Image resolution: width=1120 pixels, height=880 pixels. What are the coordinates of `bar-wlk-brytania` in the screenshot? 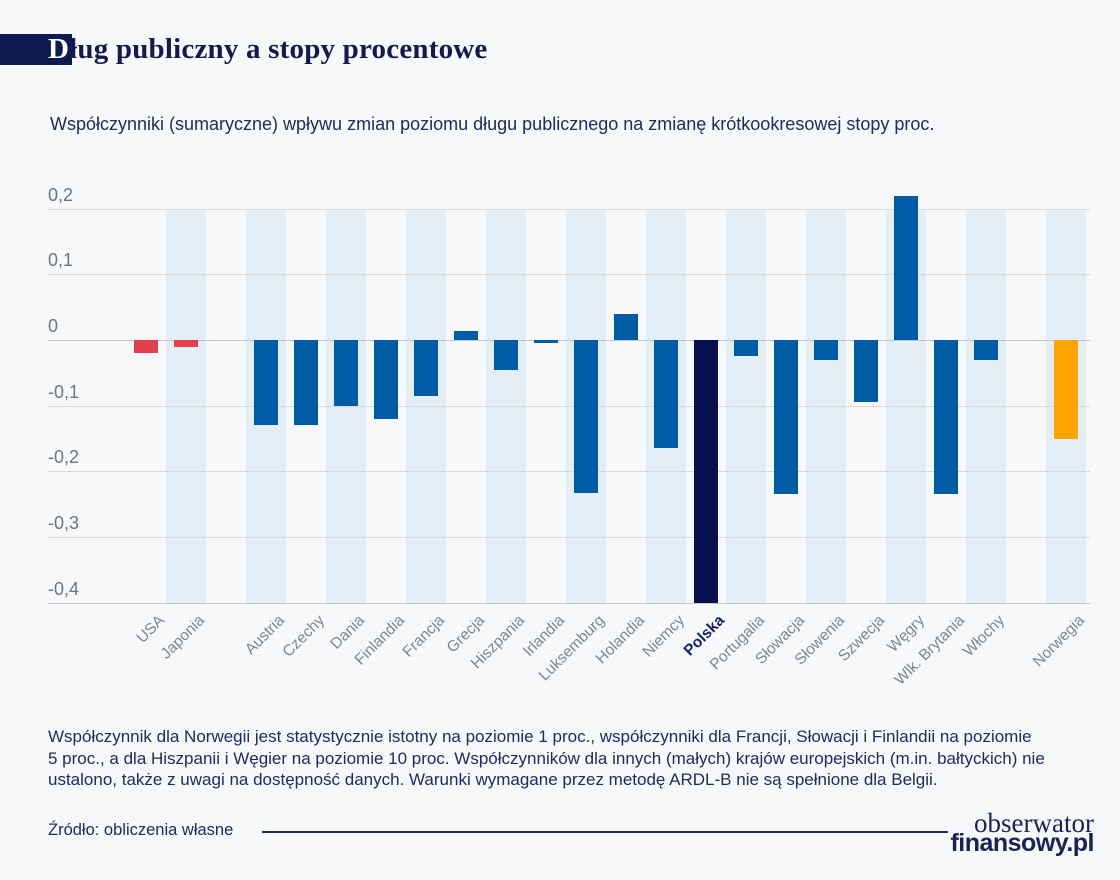 It's located at (946, 417).